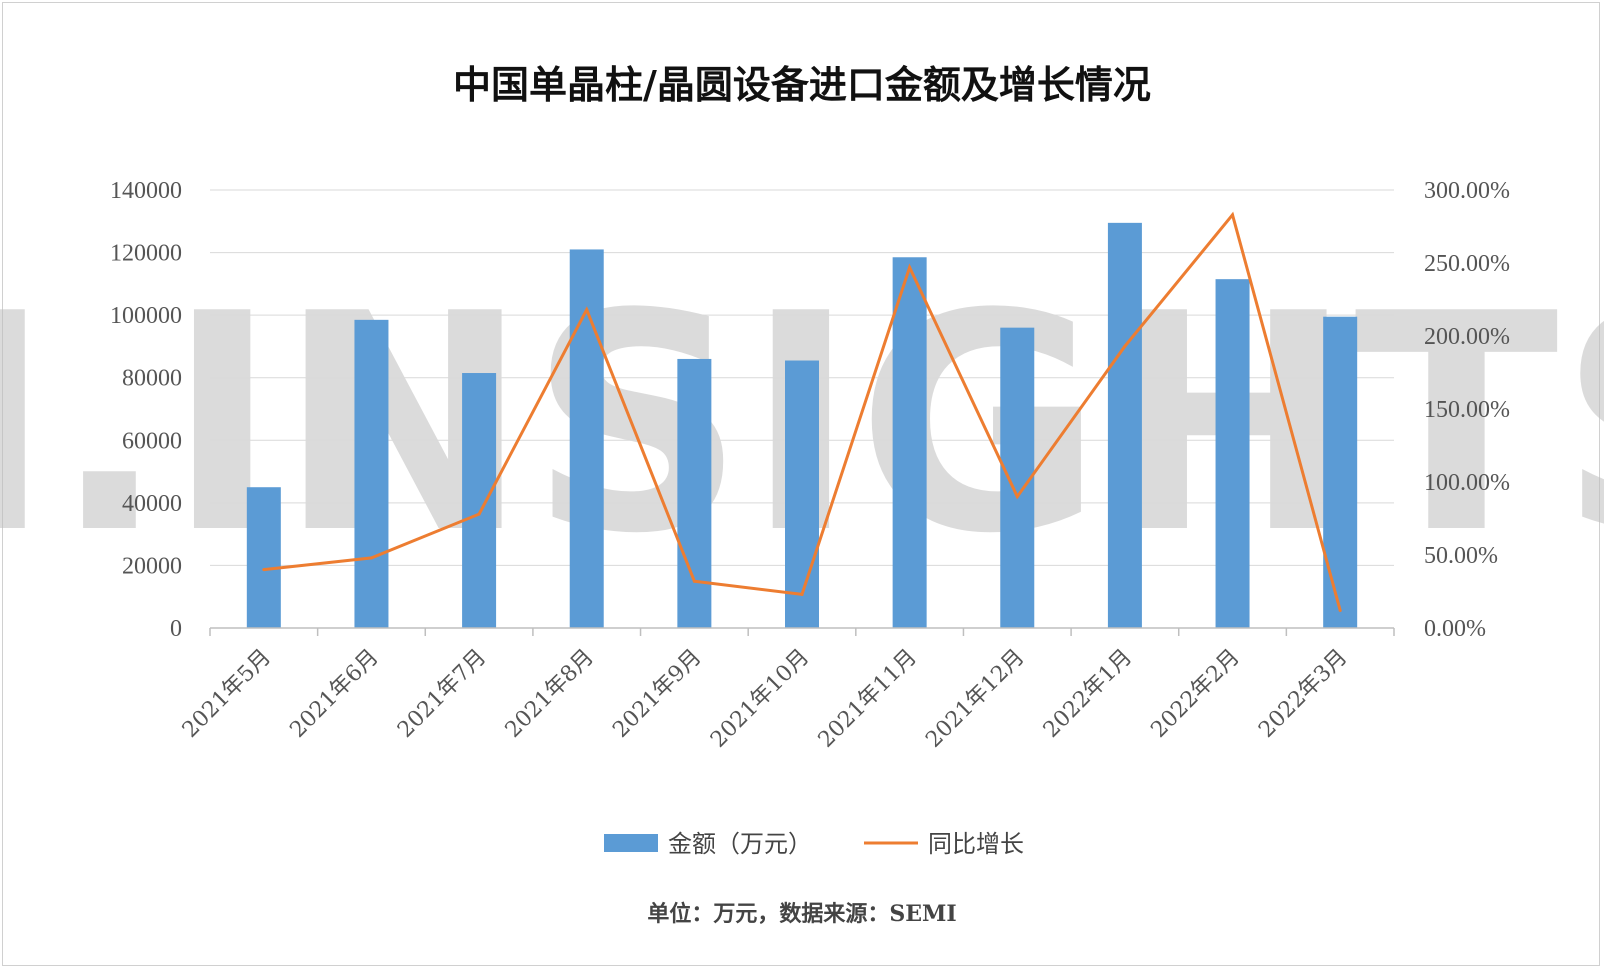 The height and width of the screenshot is (970, 1604). I want to click on y-left-tick-label: 0, so click(176, 629).